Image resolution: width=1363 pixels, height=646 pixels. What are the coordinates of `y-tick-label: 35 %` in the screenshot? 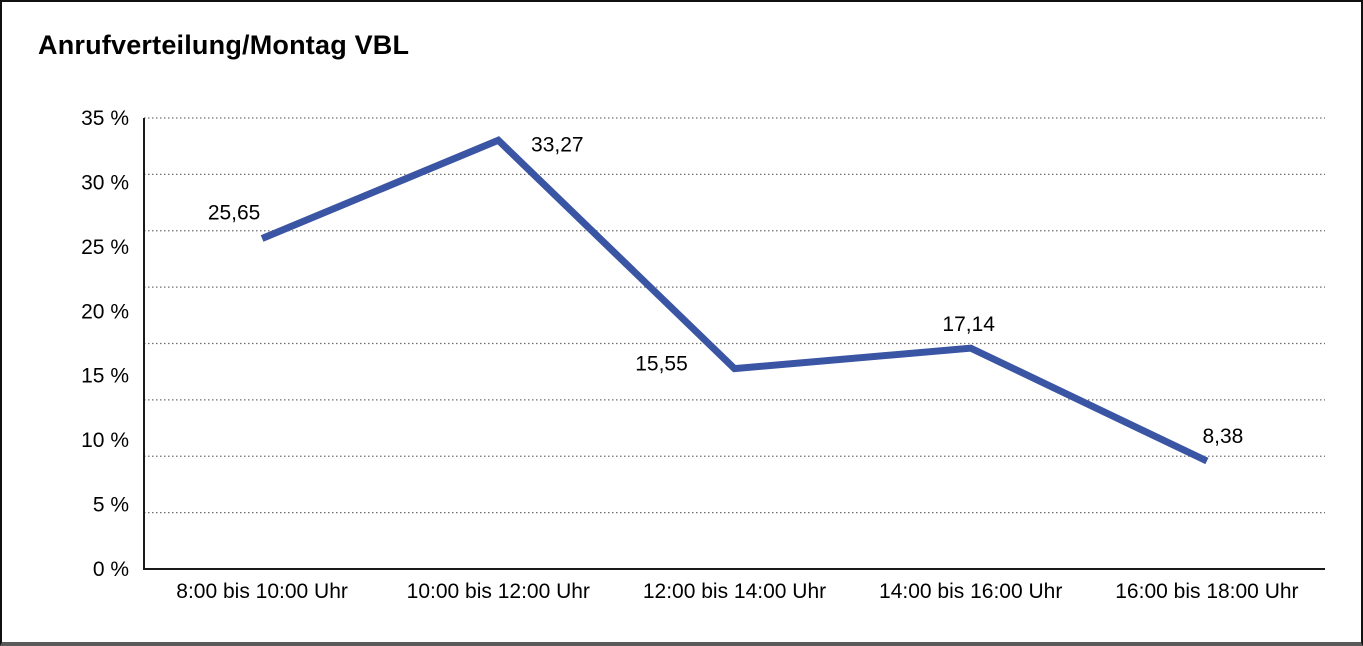 It's located at (105, 118).